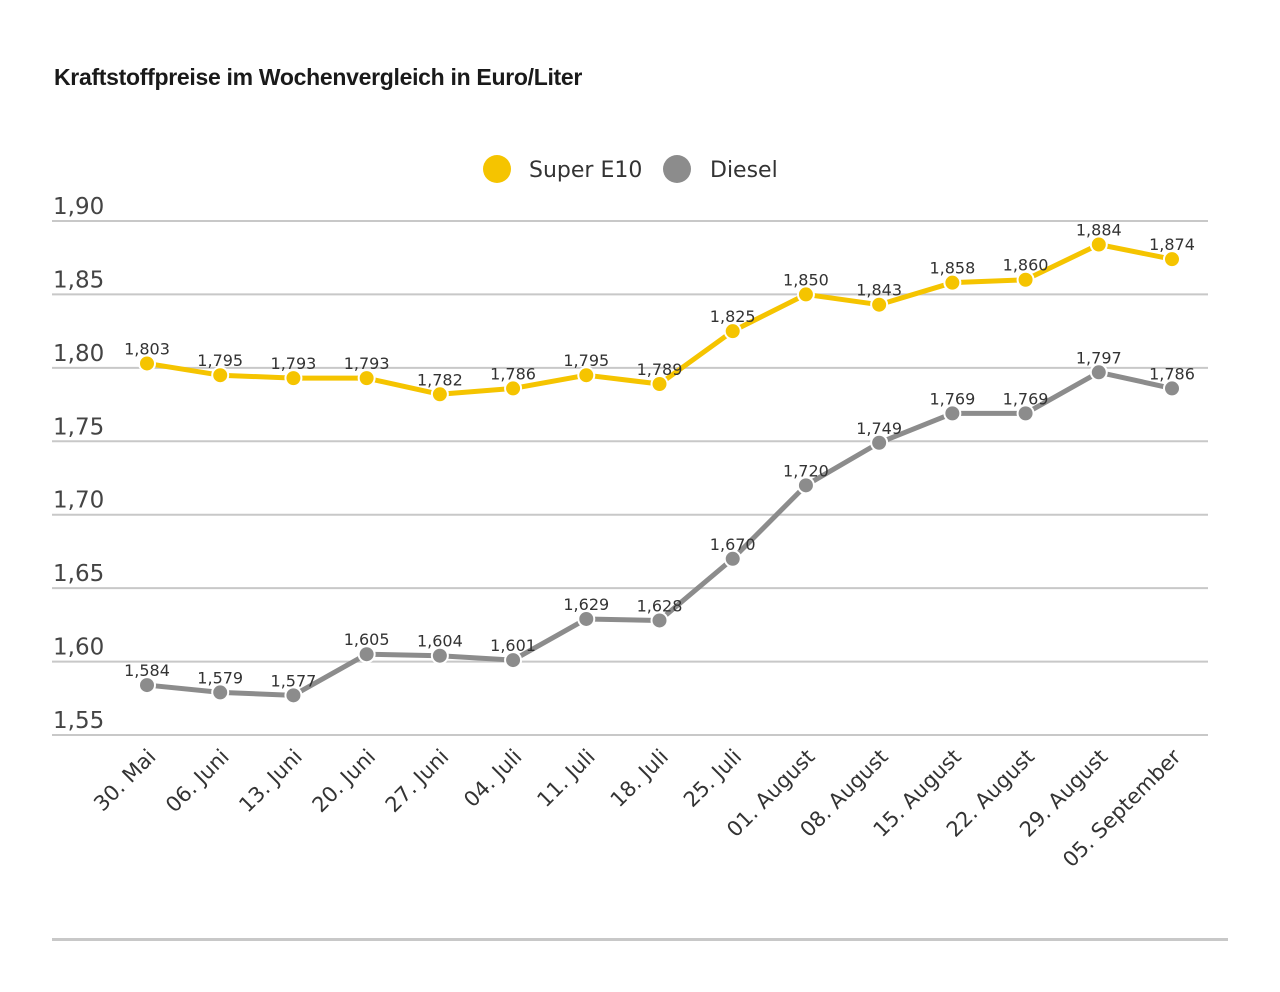 The height and width of the screenshot is (992, 1280). What do you see at coordinates (513, 373) in the screenshot?
I see `data-label-super-e10: 1,786` at bounding box center [513, 373].